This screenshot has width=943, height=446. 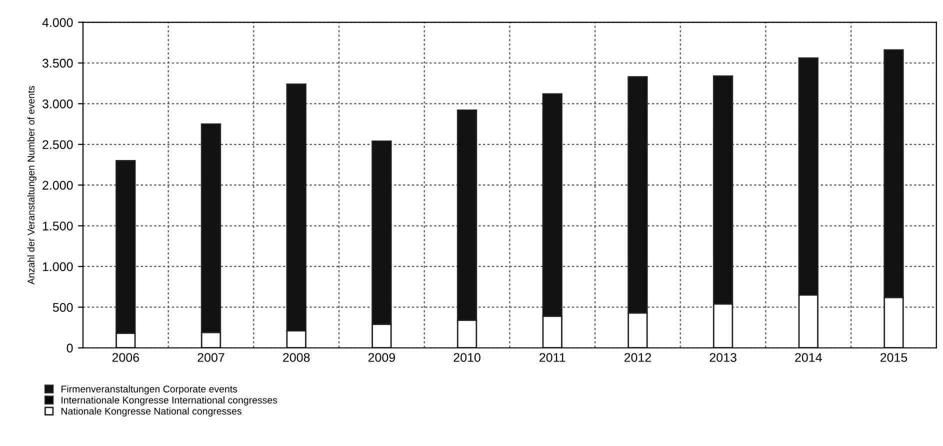 What do you see at coordinates (381, 357) in the screenshot?
I see `x-tick-label: 2009` at bounding box center [381, 357].